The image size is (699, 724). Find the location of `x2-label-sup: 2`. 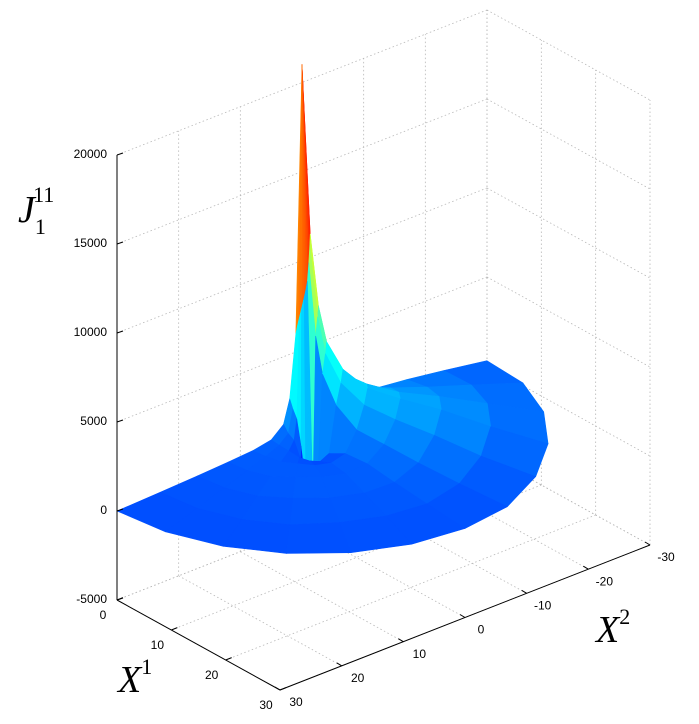

x2-label-sup: 2 is located at coordinates (624, 616).